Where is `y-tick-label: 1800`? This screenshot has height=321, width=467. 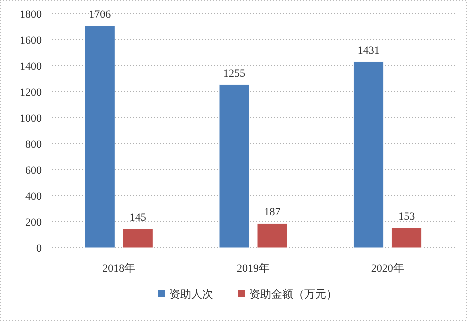 y-tick-label: 1800 is located at coordinates (31, 15).